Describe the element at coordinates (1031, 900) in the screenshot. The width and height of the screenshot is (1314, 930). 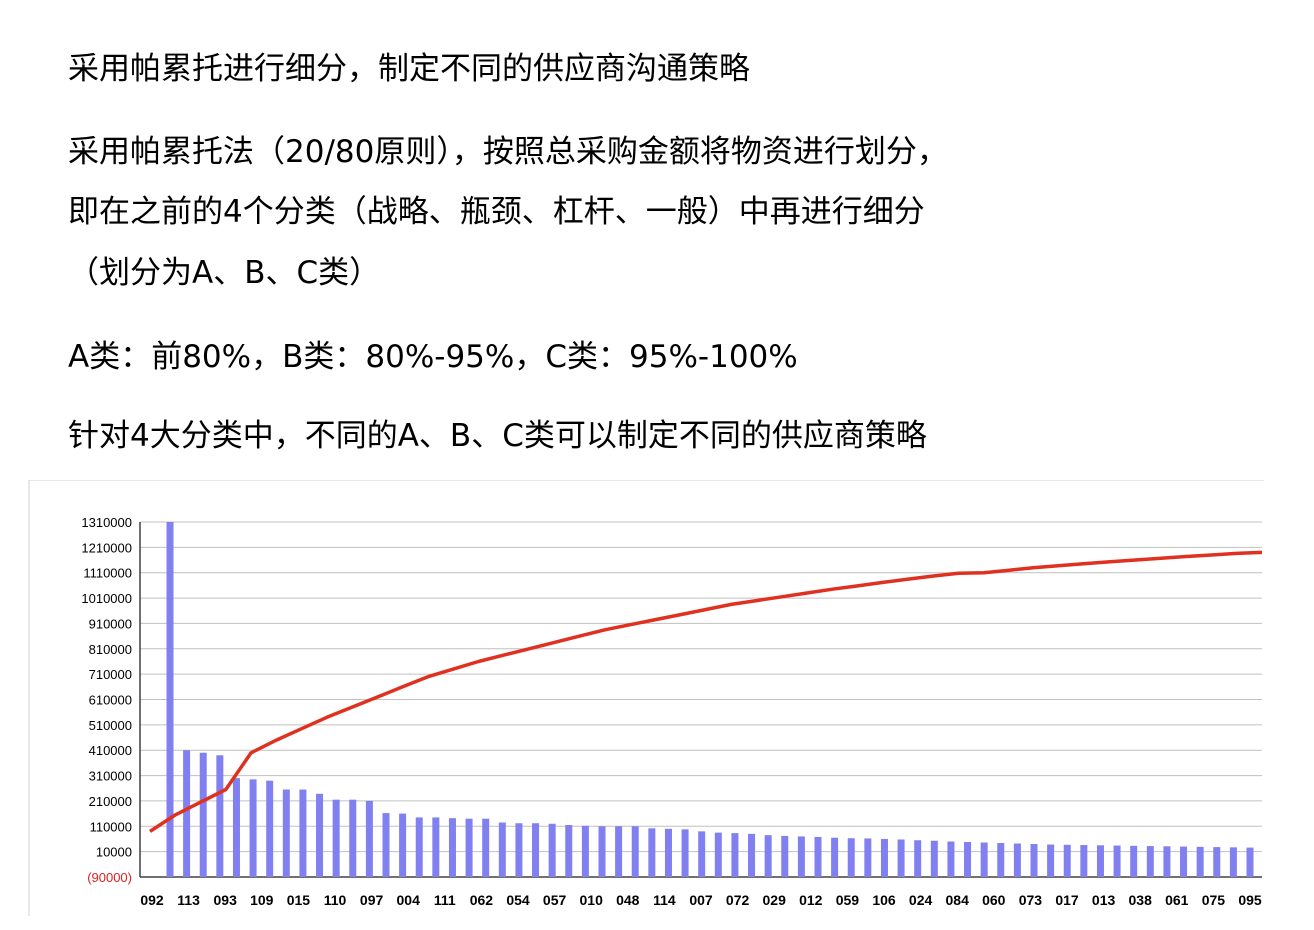
I see `x-tick-label: 073` at that location.